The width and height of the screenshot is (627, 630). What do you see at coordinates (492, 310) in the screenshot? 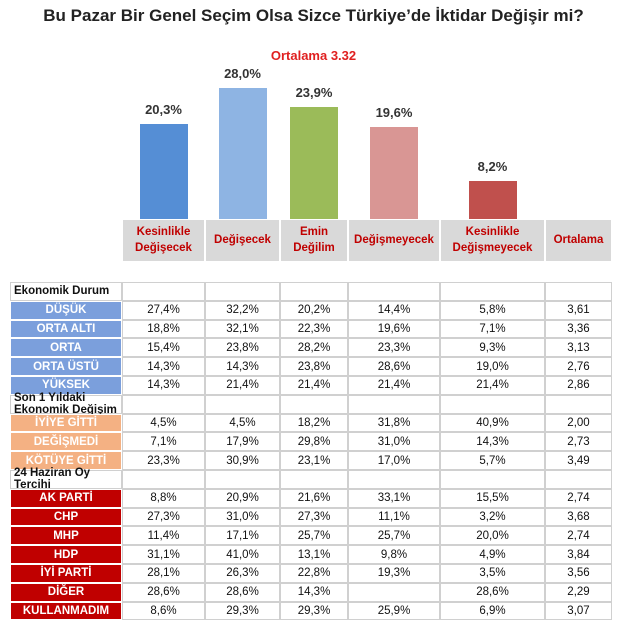
I see `table-cell: 5,8%` at bounding box center [492, 310].